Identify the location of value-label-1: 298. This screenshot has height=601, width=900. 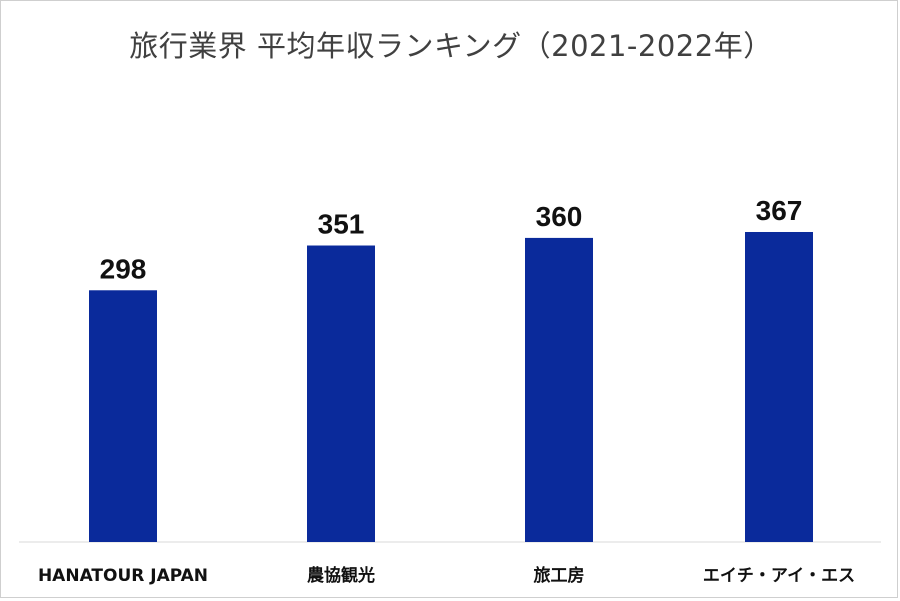
(123, 268).